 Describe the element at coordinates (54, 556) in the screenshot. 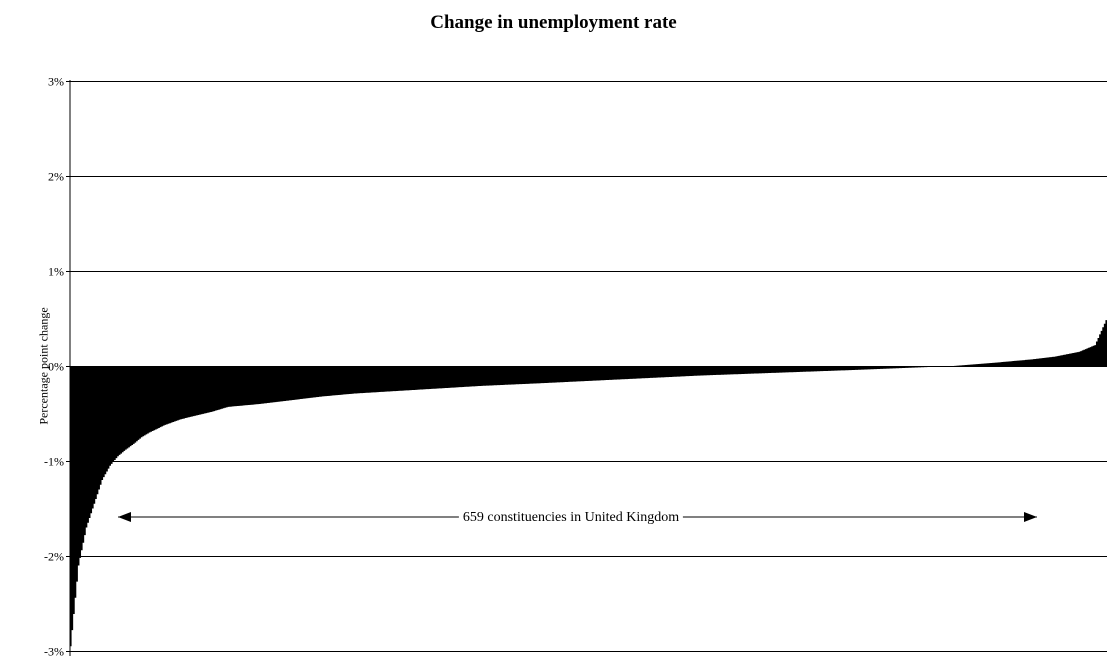

I see `y-tick-label: -2%` at that location.